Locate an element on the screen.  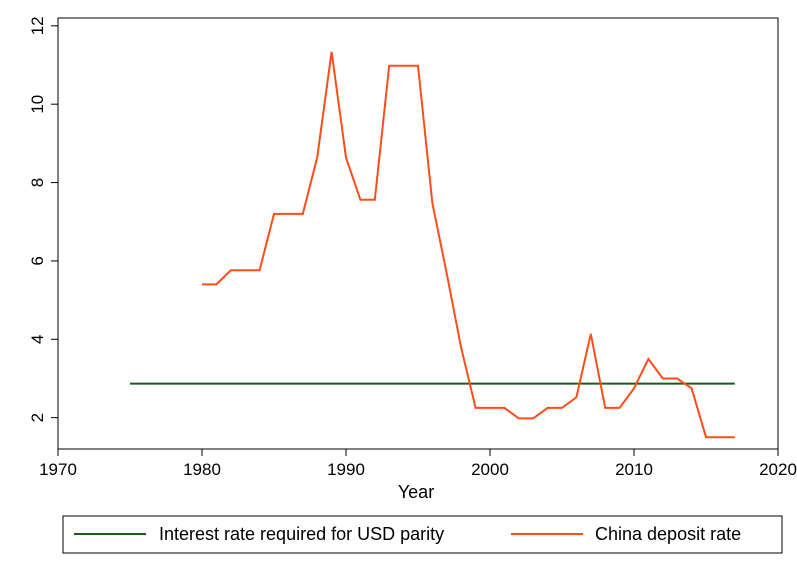
x-tick-label: 2010 is located at coordinates (634, 469).